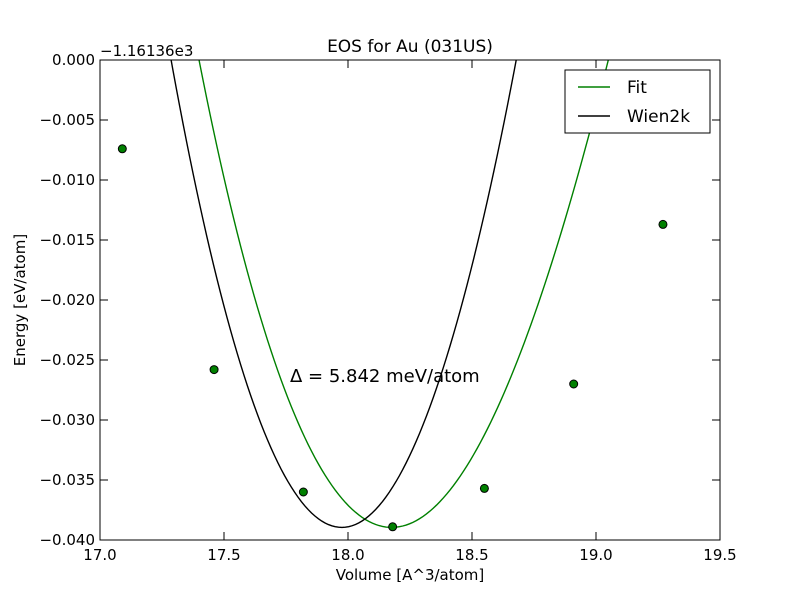 The width and height of the screenshot is (800, 600). I want to click on x-tick-label: 17.5, so click(223, 555).